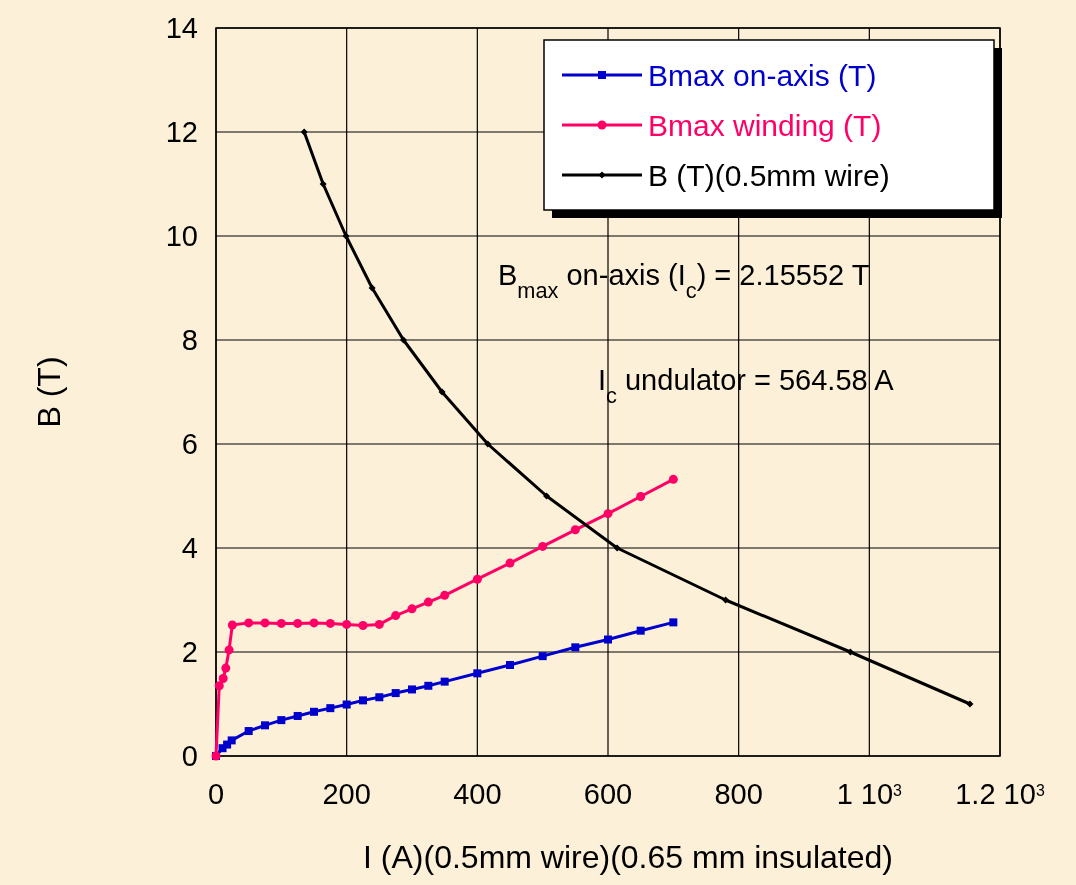  I want to click on y-tick-label: 2, so click(189, 652).